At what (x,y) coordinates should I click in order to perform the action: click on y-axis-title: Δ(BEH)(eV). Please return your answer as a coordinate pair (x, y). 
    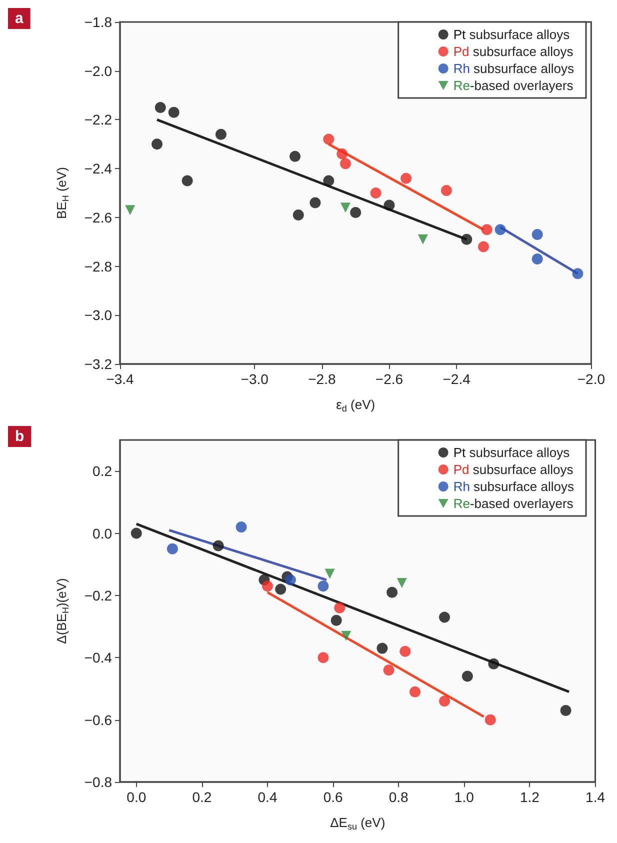
    Looking at the image, I should click on (62, 611).